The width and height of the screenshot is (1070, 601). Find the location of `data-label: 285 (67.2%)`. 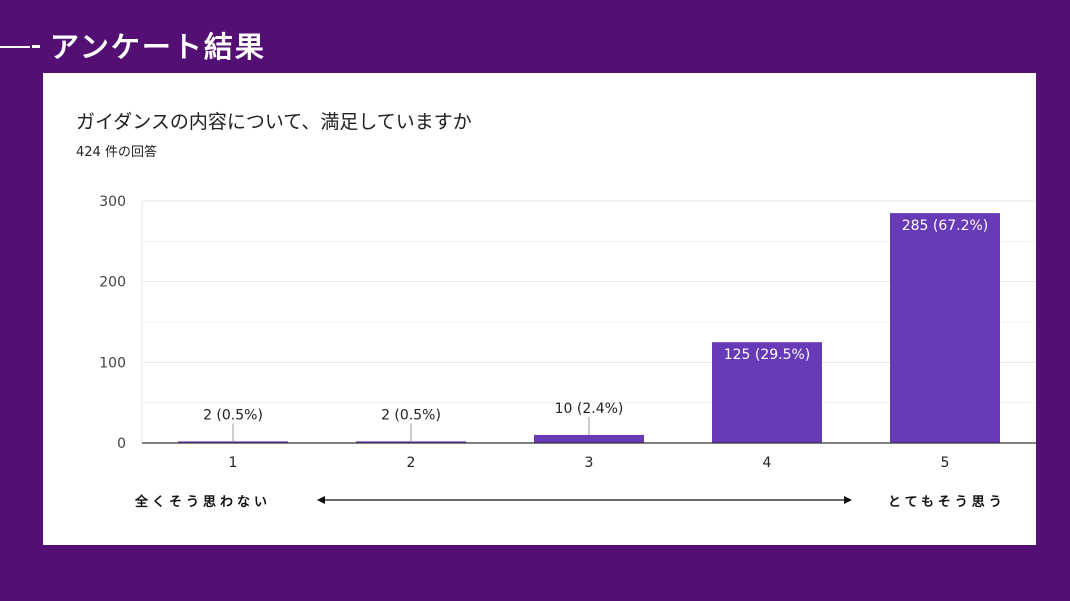

data-label: 285 (67.2%) is located at coordinates (945, 226).